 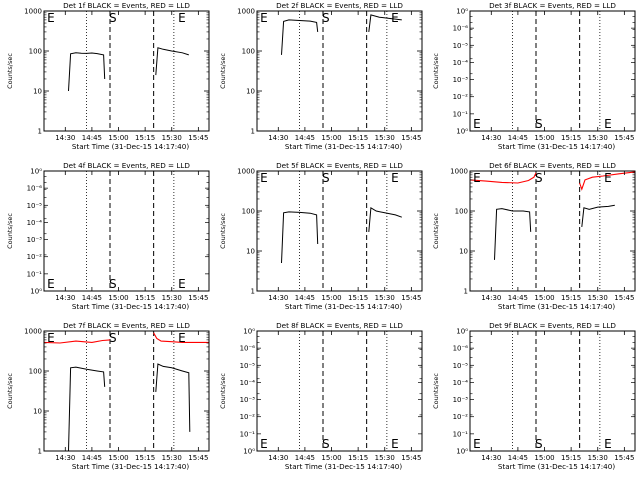 What do you see at coordinates (552, 165) in the screenshot?
I see `chart-title: Det 6f BLACK = Events, RED = LLD` at bounding box center [552, 165].